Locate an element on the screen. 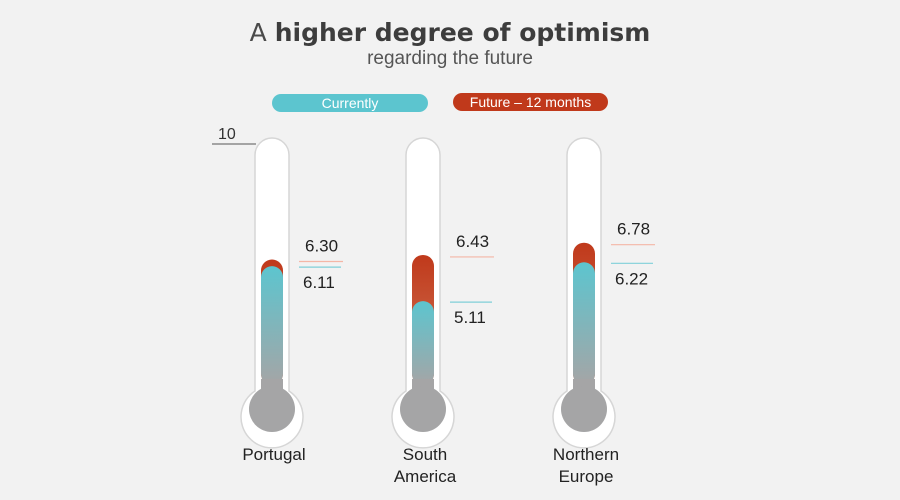  label-future: 6.78 is located at coordinates (633, 229).